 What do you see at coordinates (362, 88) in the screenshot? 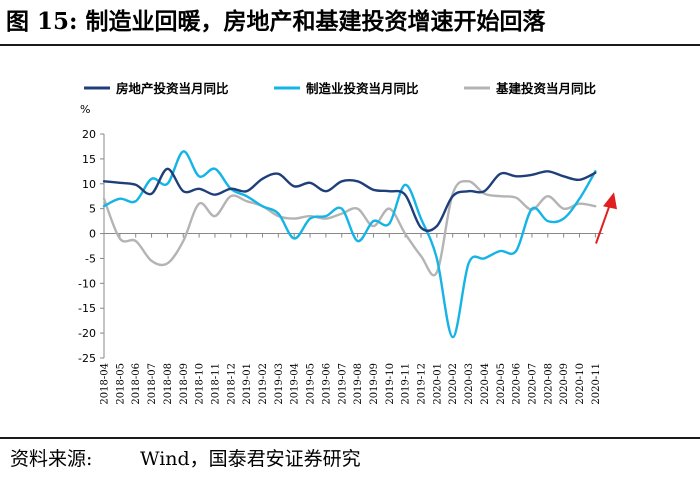
I see `legend-label: 制造业投资当月同比` at bounding box center [362, 88].